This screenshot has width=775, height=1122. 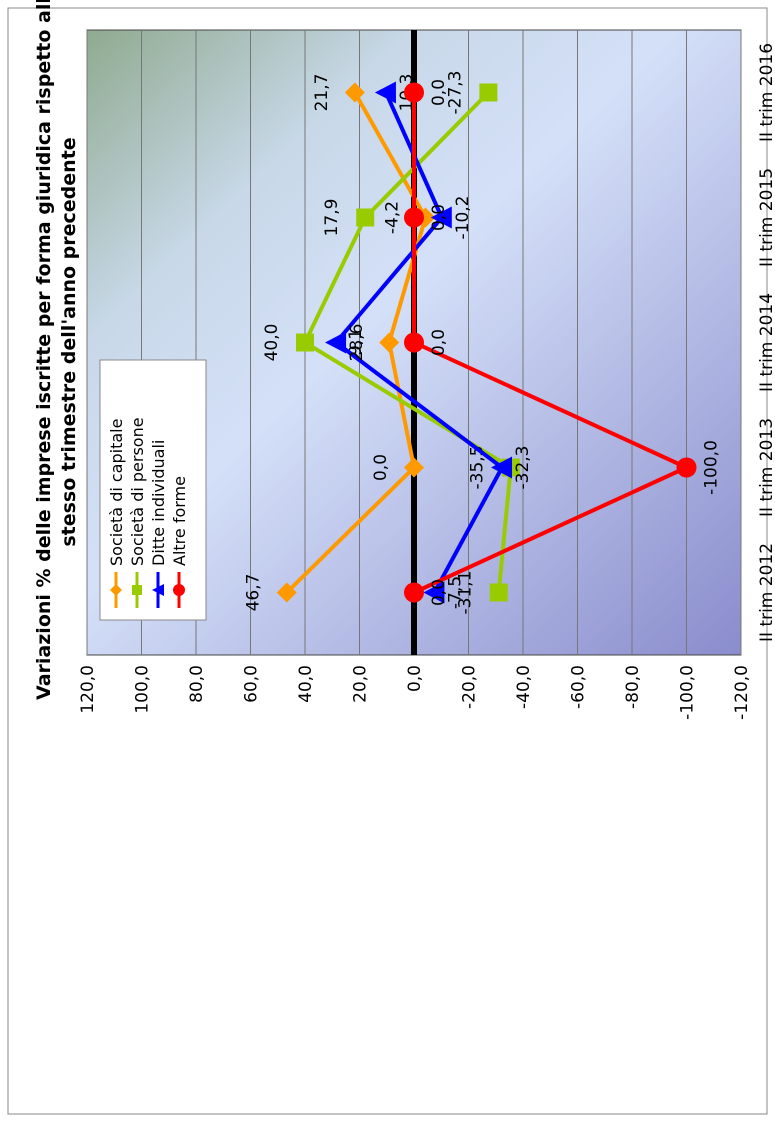 I want to click on series-0: 46,7 0,0 9,1 -4,2 21,7, so click(x=340, y=343).